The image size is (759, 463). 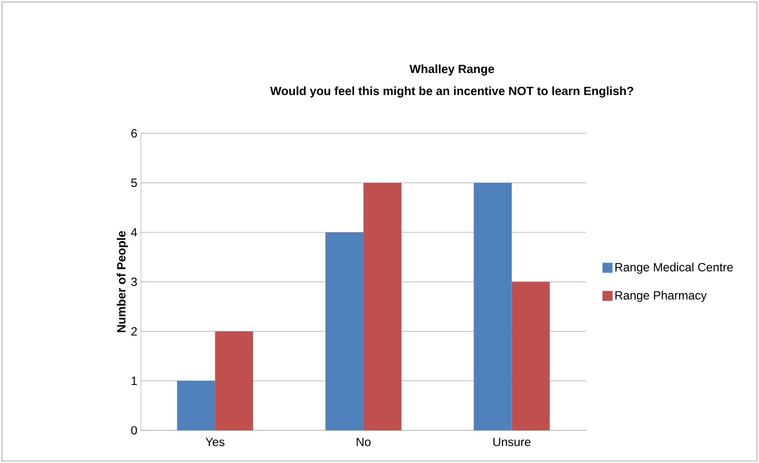 What do you see at coordinates (363, 442) in the screenshot?
I see `x-tick-label: No` at bounding box center [363, 442].